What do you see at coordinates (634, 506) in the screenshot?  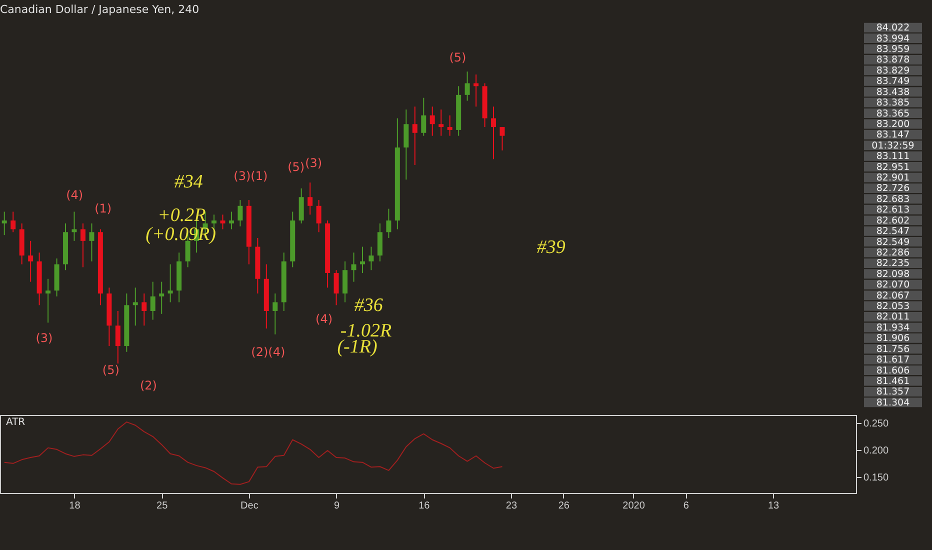 I see `x-tick-label: 2020` at bounding box center [634, 506].